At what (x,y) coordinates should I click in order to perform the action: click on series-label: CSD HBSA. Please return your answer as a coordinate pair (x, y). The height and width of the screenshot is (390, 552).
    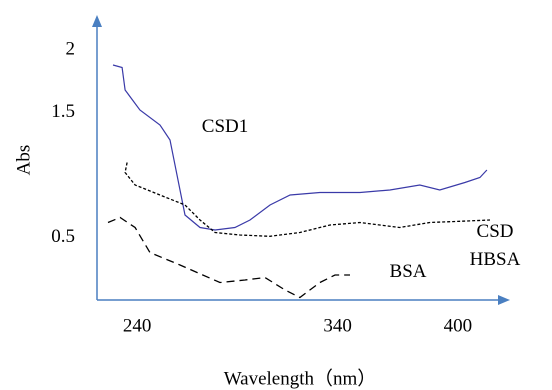
    Looking at the image, I should click on (495, 245).